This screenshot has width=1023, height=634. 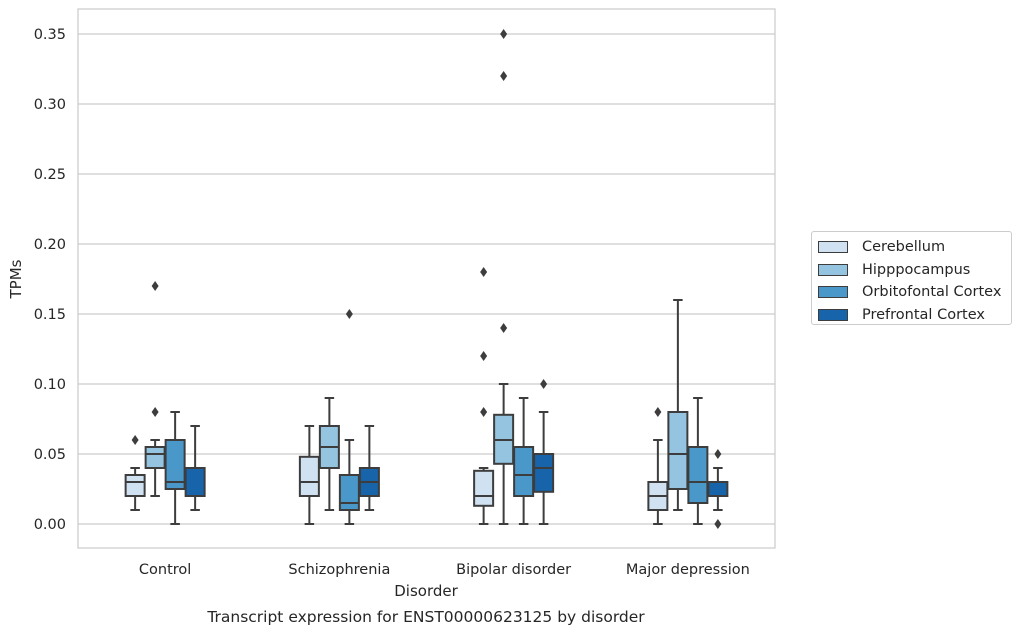 I want to click on x-axis-label: Disorder, so click(x=426, y=591).